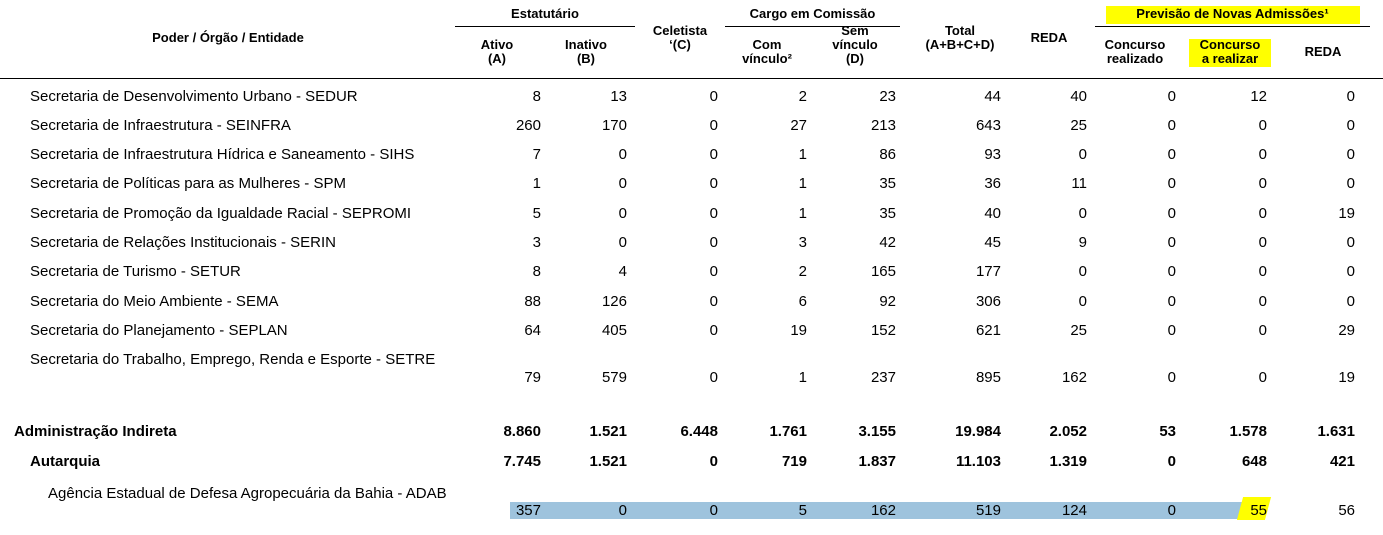 This screenshot has width=1383, height=535. What do you see at coordinates (1078, 96) in the screenshot?
I see `cell-value: 40` at bounding box center [1078, 96].